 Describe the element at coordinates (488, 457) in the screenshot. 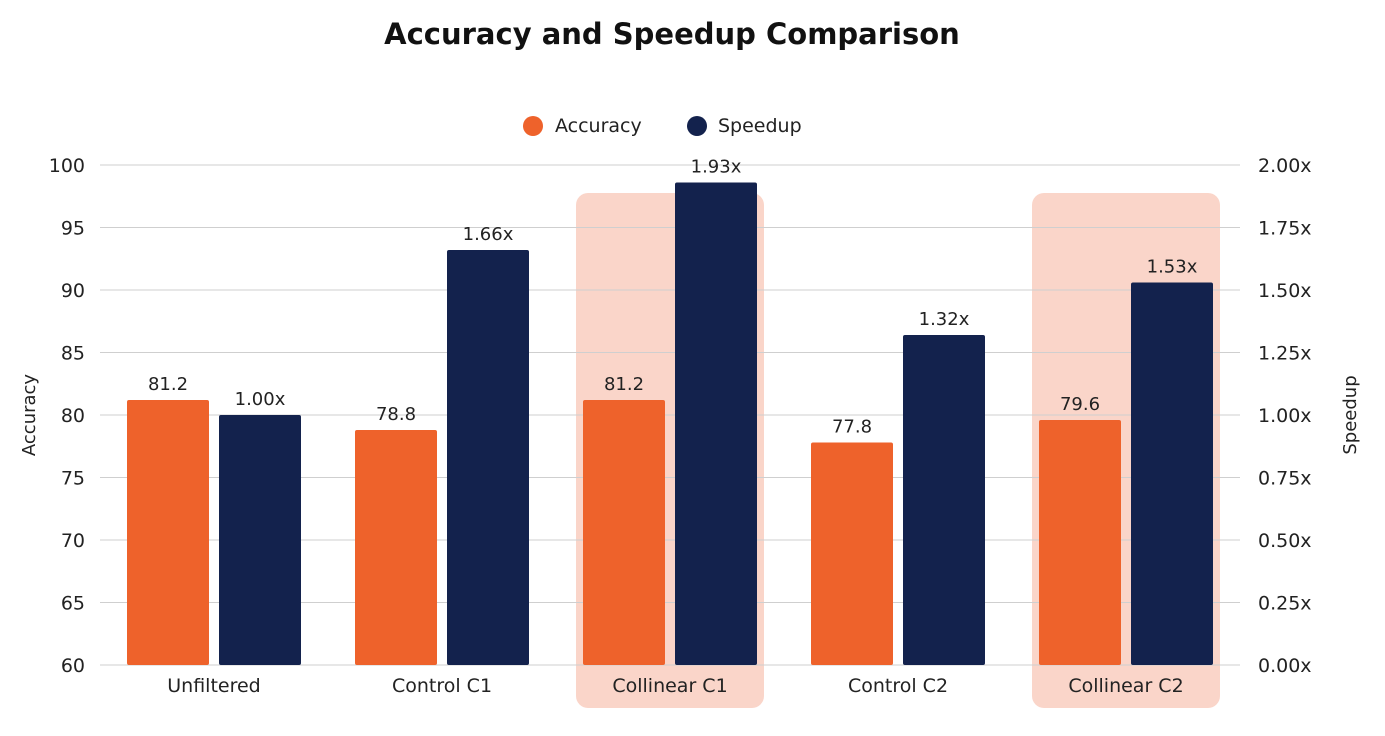

I see `bar-speedup-control-c1` at that location.